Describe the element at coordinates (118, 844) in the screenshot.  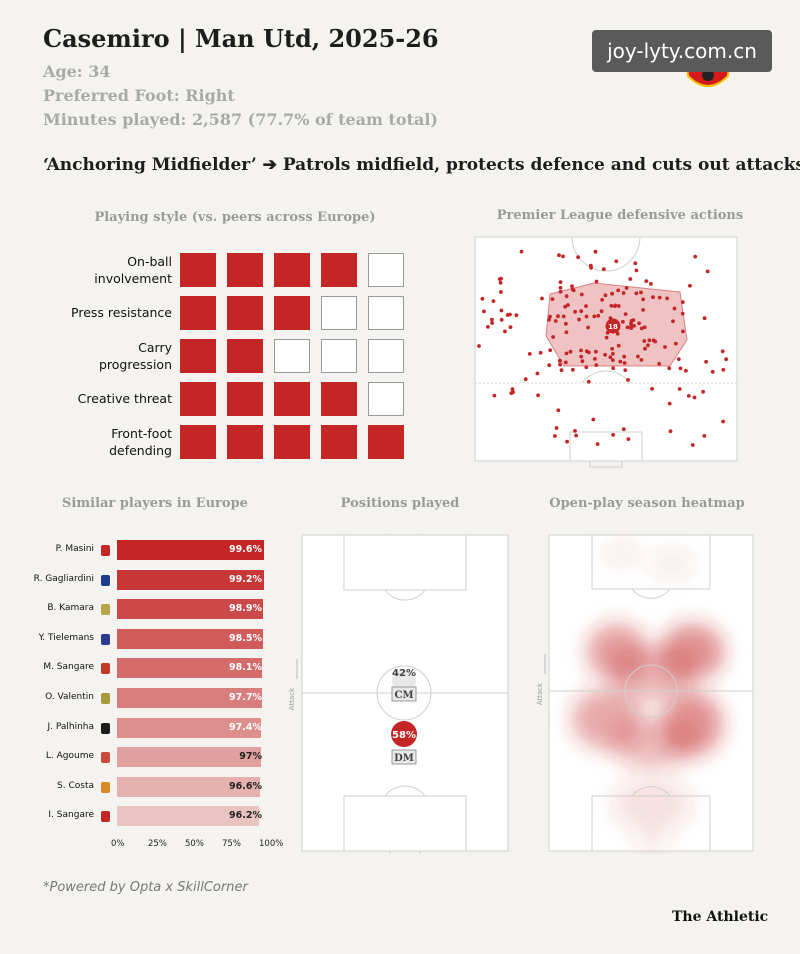
I see `x-tick-label: 0%` at that location.